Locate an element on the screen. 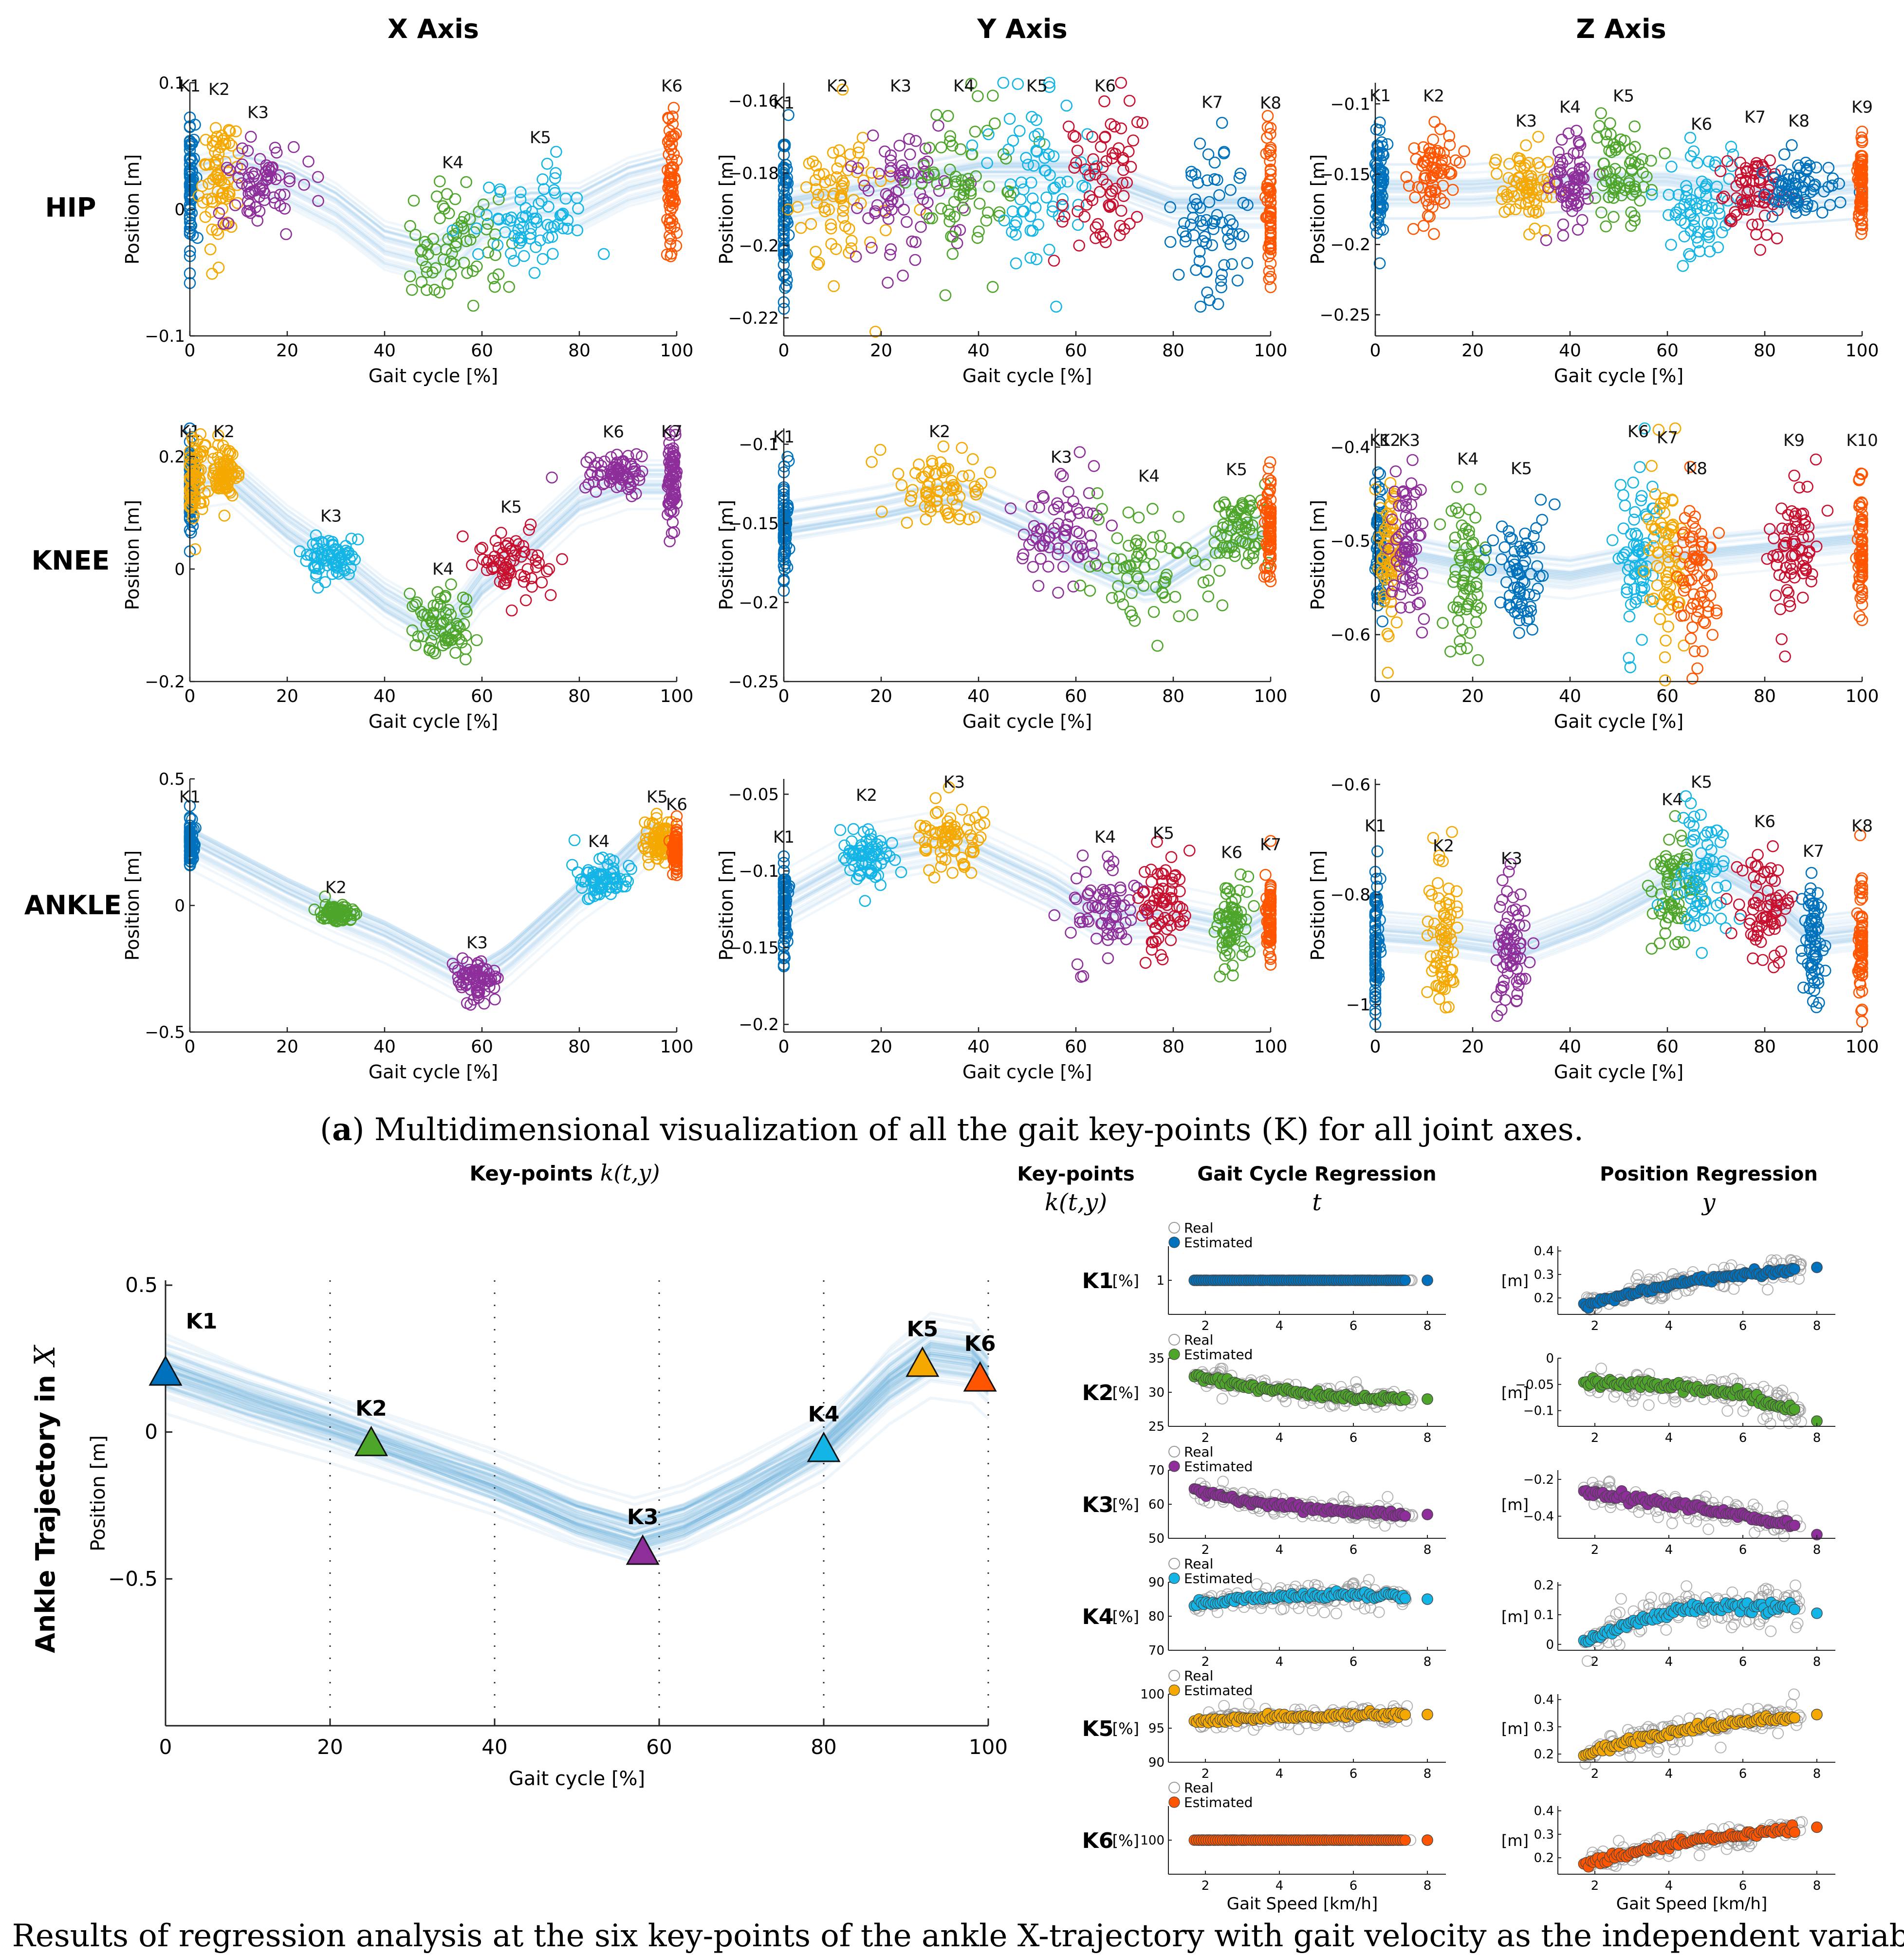  keypoint-k8: K8 is located at coordinates (1270, 194).